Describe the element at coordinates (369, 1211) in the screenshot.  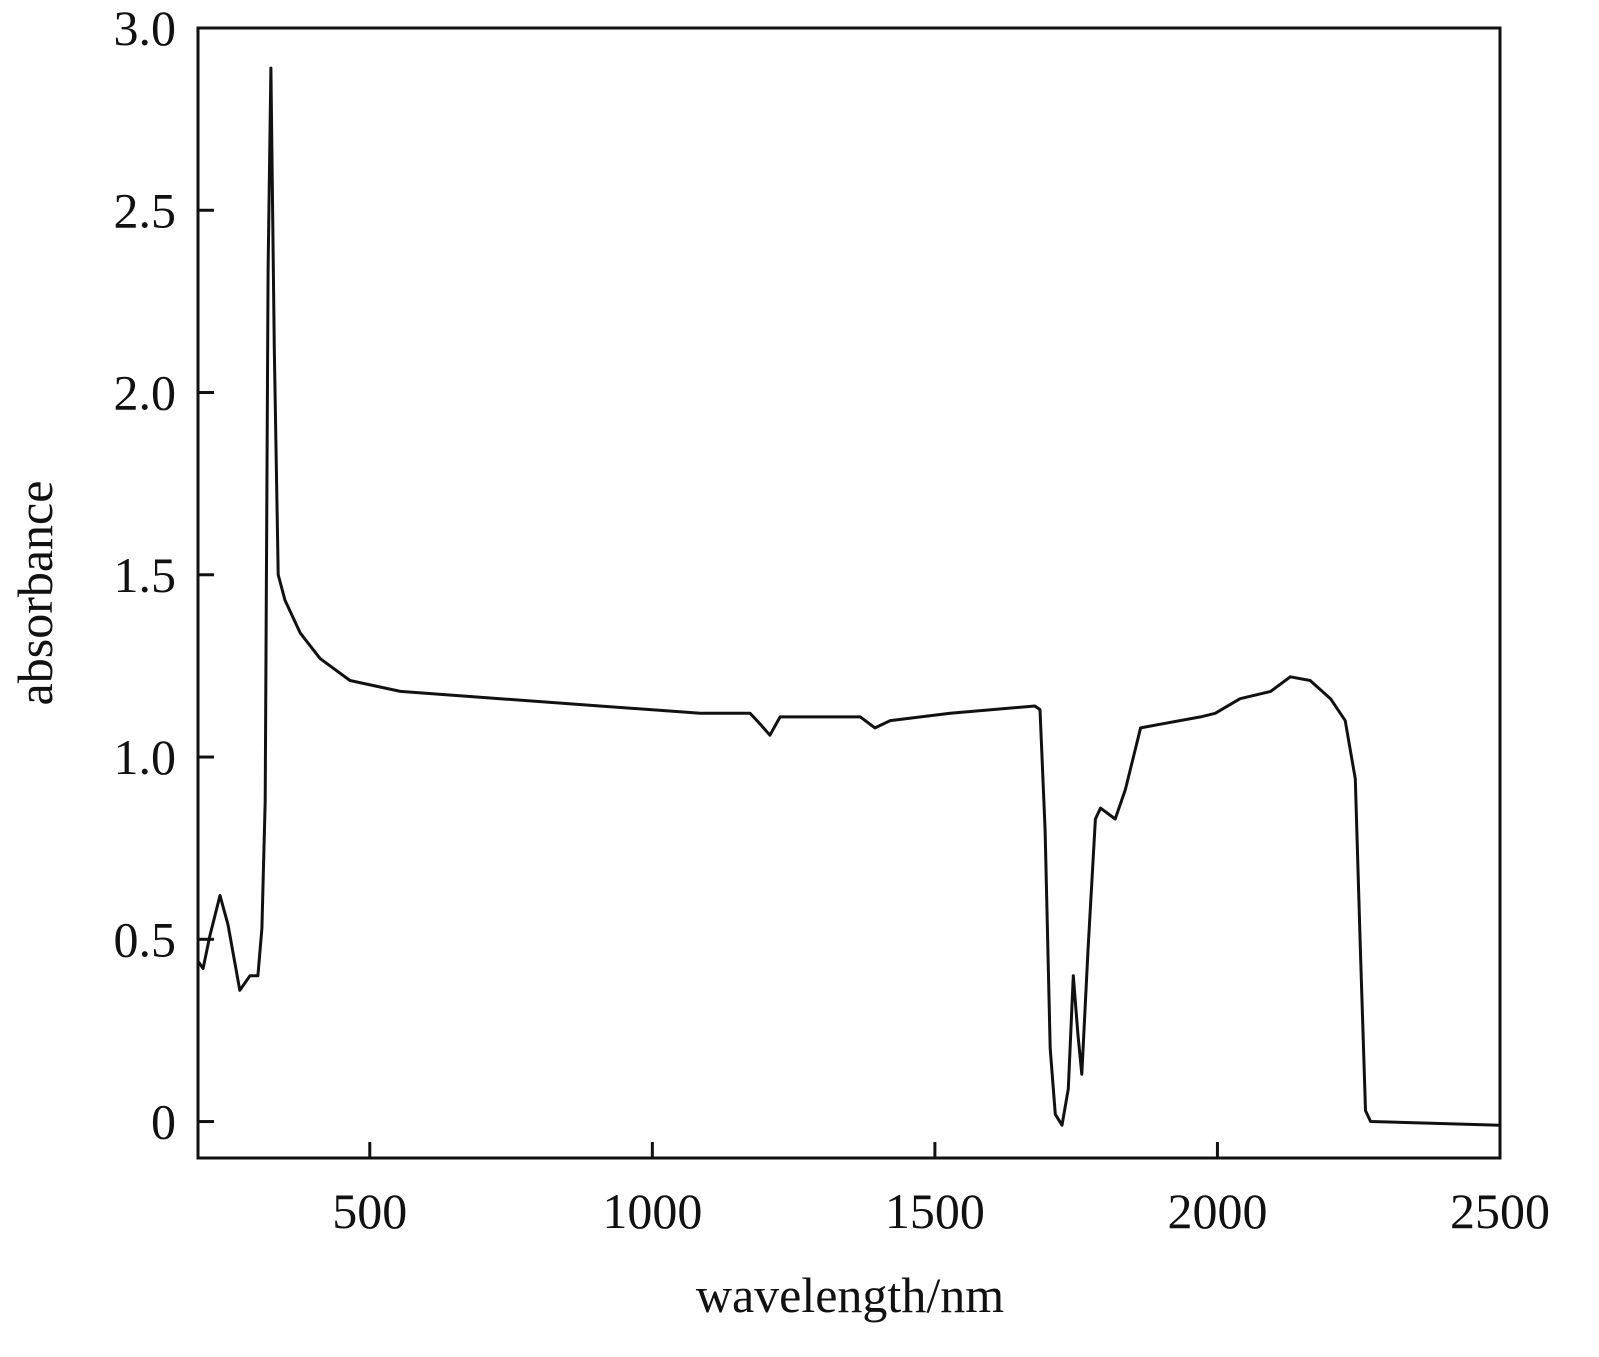
I see `x-tick-label: 500` at that location.